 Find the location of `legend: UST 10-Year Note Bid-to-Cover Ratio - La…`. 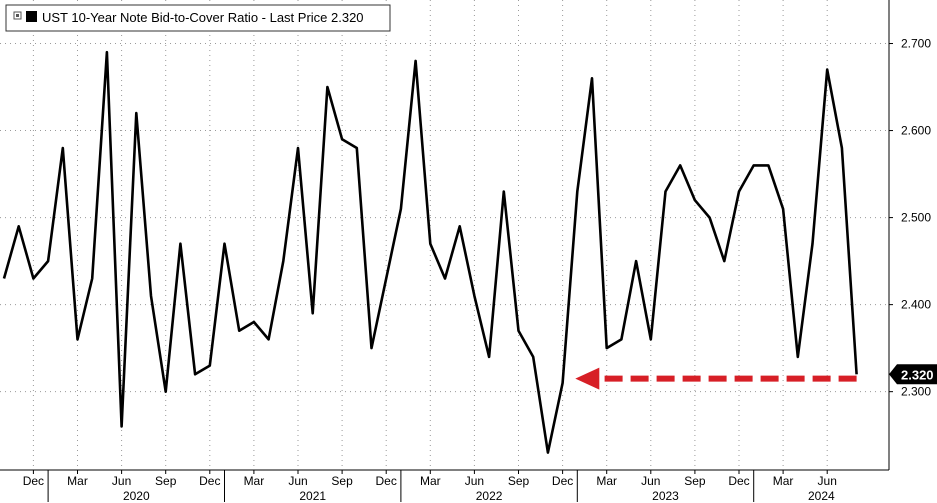

legend: UST 10-Year Note Bid-to-Cover Ratio - La… is located at coordinates (198, 18).